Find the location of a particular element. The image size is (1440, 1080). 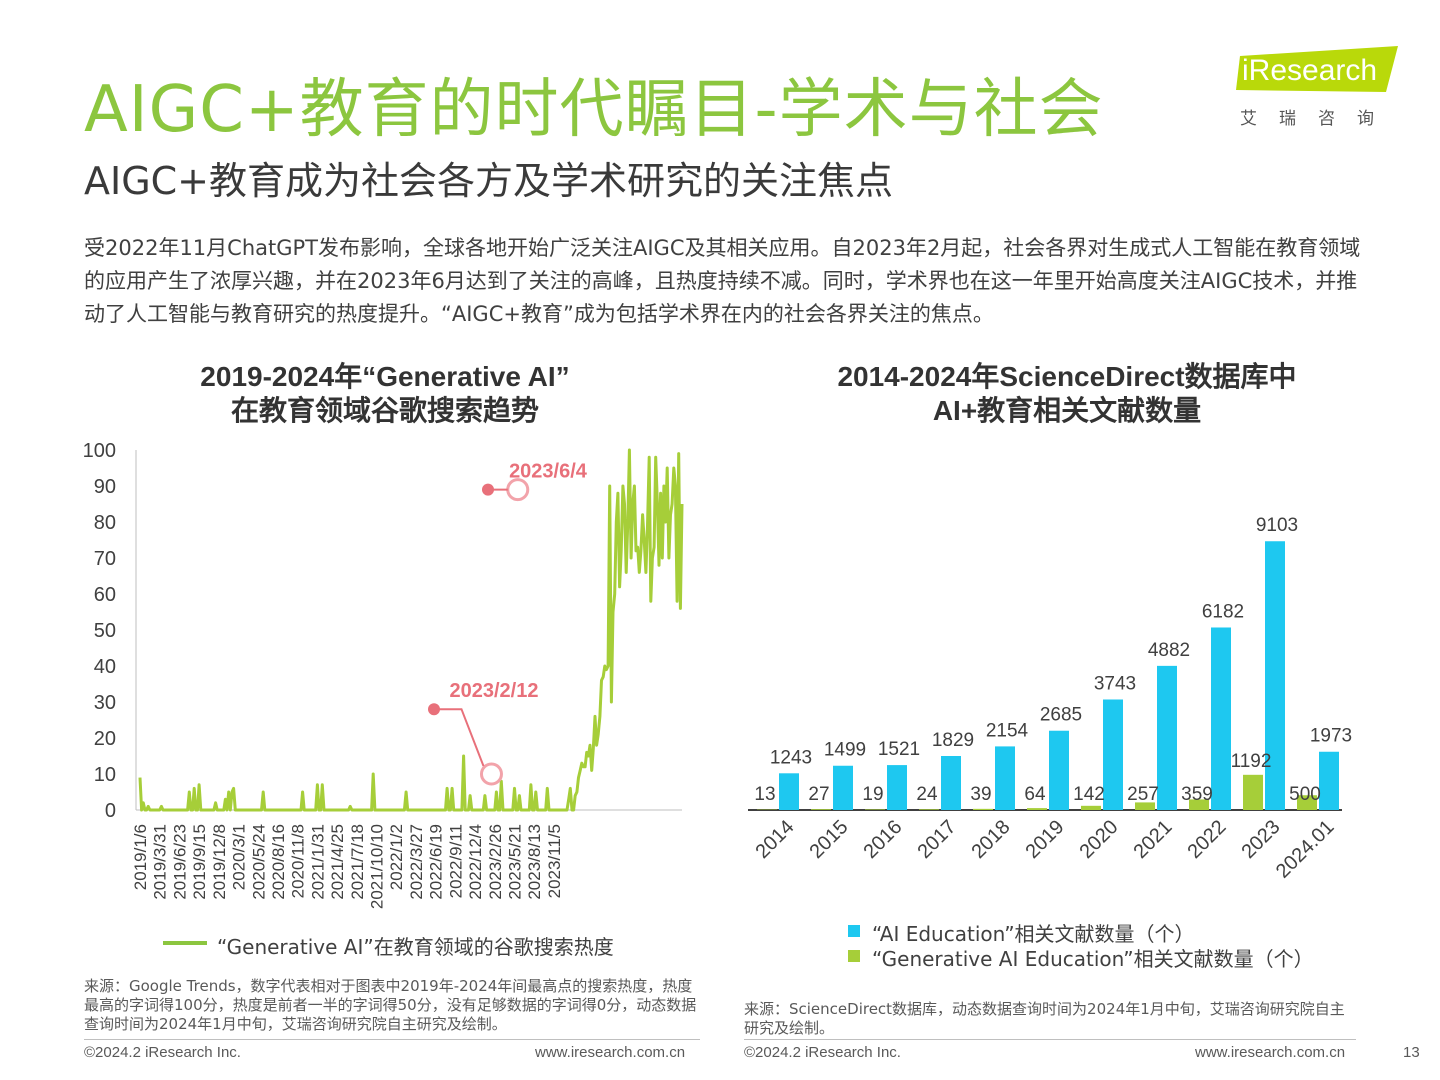

ai-value-label: 3743 is located at coordinates (1115, 683).